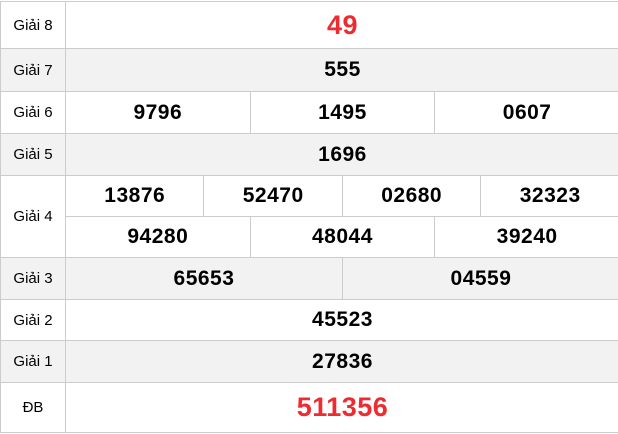  I want to click on prize-number: 32323, so click(549, 196).